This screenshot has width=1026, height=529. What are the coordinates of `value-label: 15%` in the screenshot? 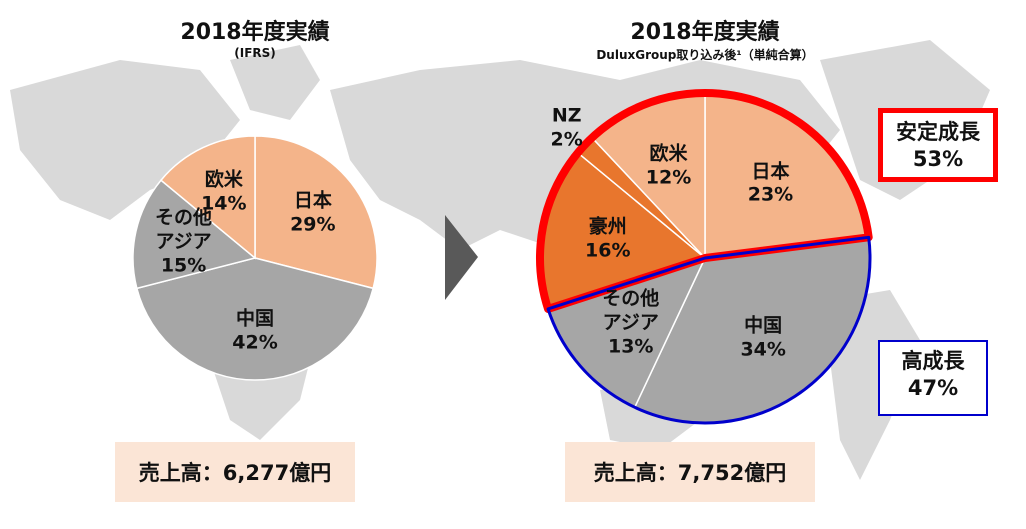 It's located at (183, 264).